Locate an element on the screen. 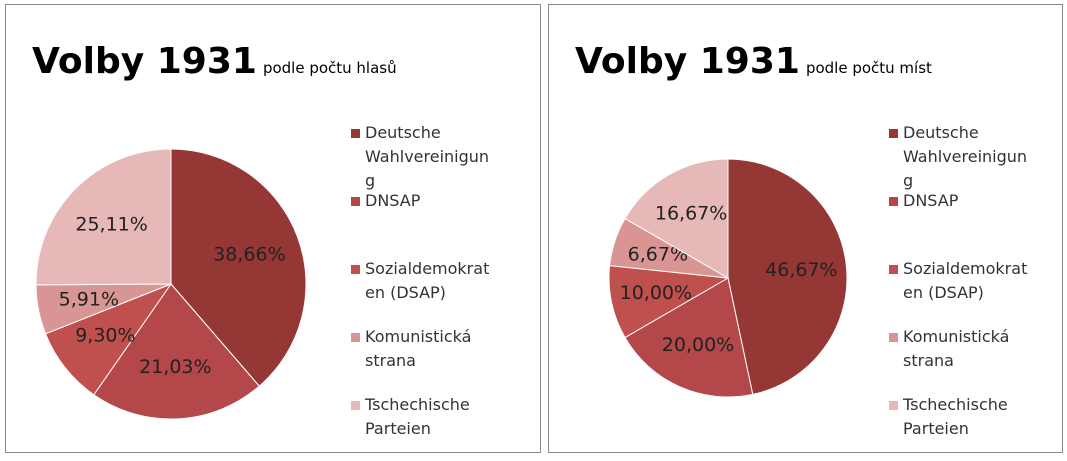 Image resolution: width=1067 pixels, height=461 pixels. data-label: 25,11% is located at coordinates (111, 225).